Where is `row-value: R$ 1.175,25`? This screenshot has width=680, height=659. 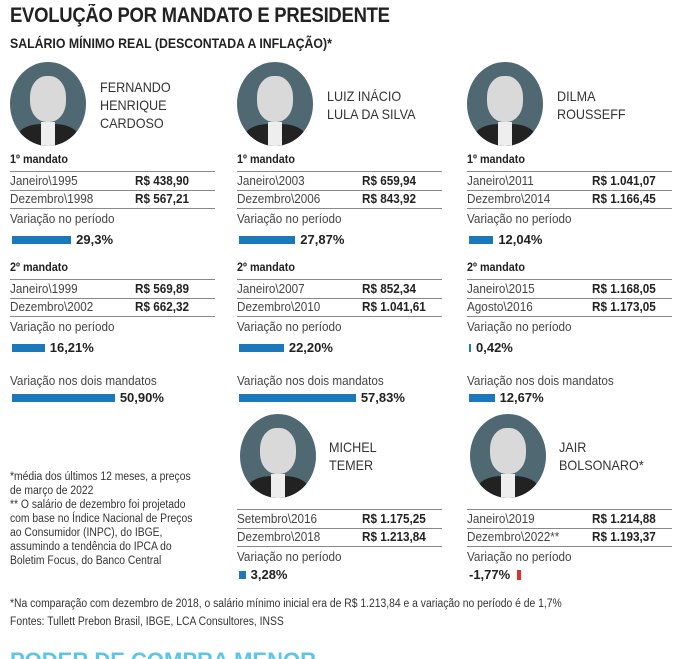
row-value: R$ 1.175,25 is located at coordinates (394, 518).